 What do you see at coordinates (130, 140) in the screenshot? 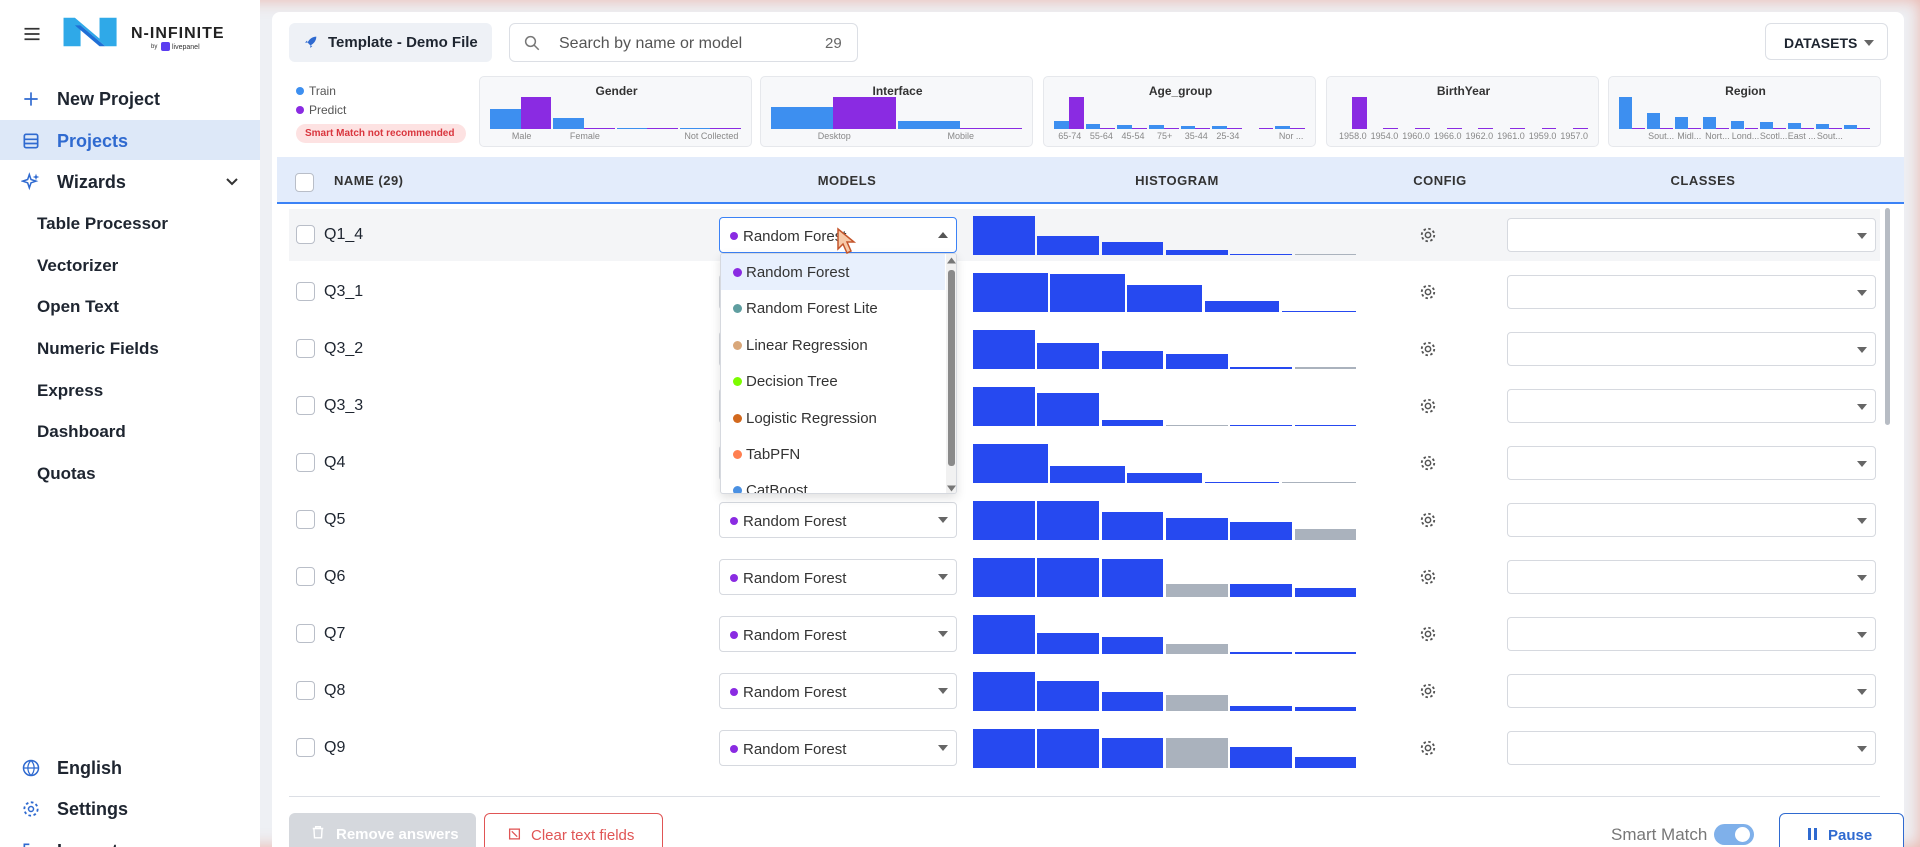
I see `nav-active-bg` at bounding box center [130, 140].